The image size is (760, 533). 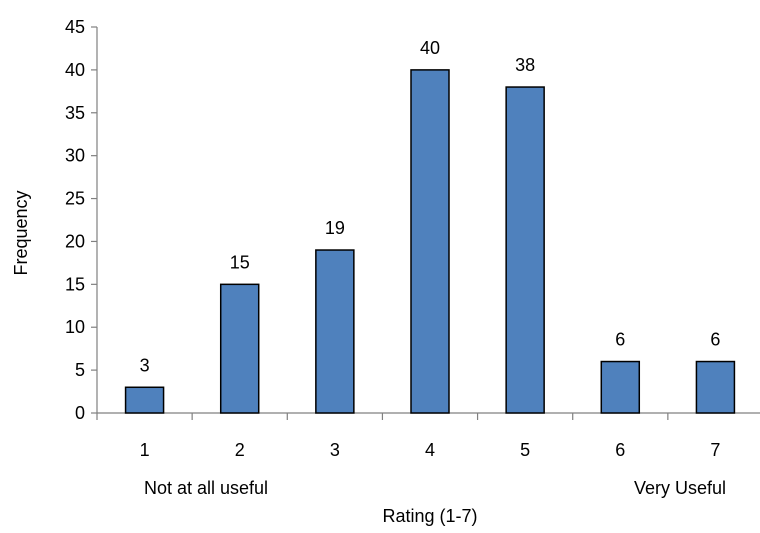 I want to click on y-tick-label: 5, so click(x=80, y=370).